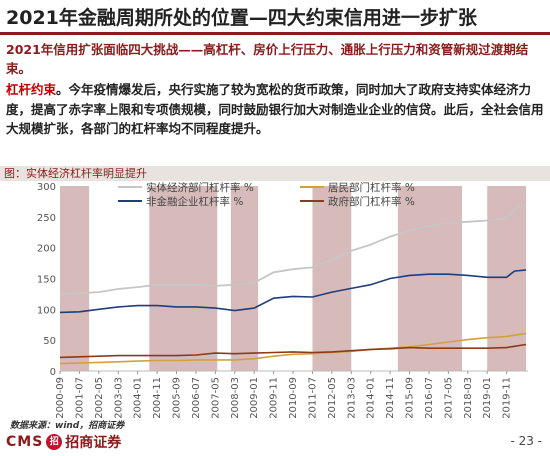 Image resolution: width=550 pixels, height=456 pixels. Describe the element at coordinates (241, 18) in the screenshot. I see `page-title: 2021年金融周期所处的位置—四大约束信用进一步扩张` at that location.